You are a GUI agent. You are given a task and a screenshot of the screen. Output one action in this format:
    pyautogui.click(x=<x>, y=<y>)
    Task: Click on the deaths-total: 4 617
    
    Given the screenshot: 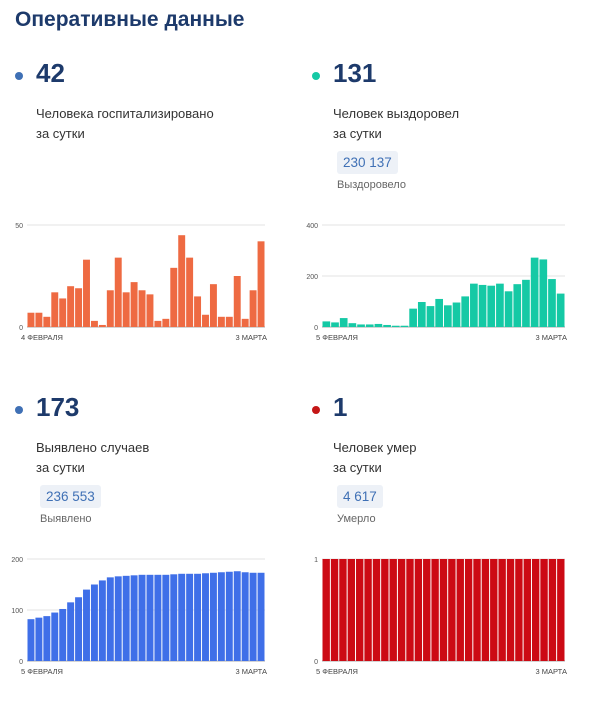 What is the action you would take?
    pyautogui.click(x=360, y=496)
    